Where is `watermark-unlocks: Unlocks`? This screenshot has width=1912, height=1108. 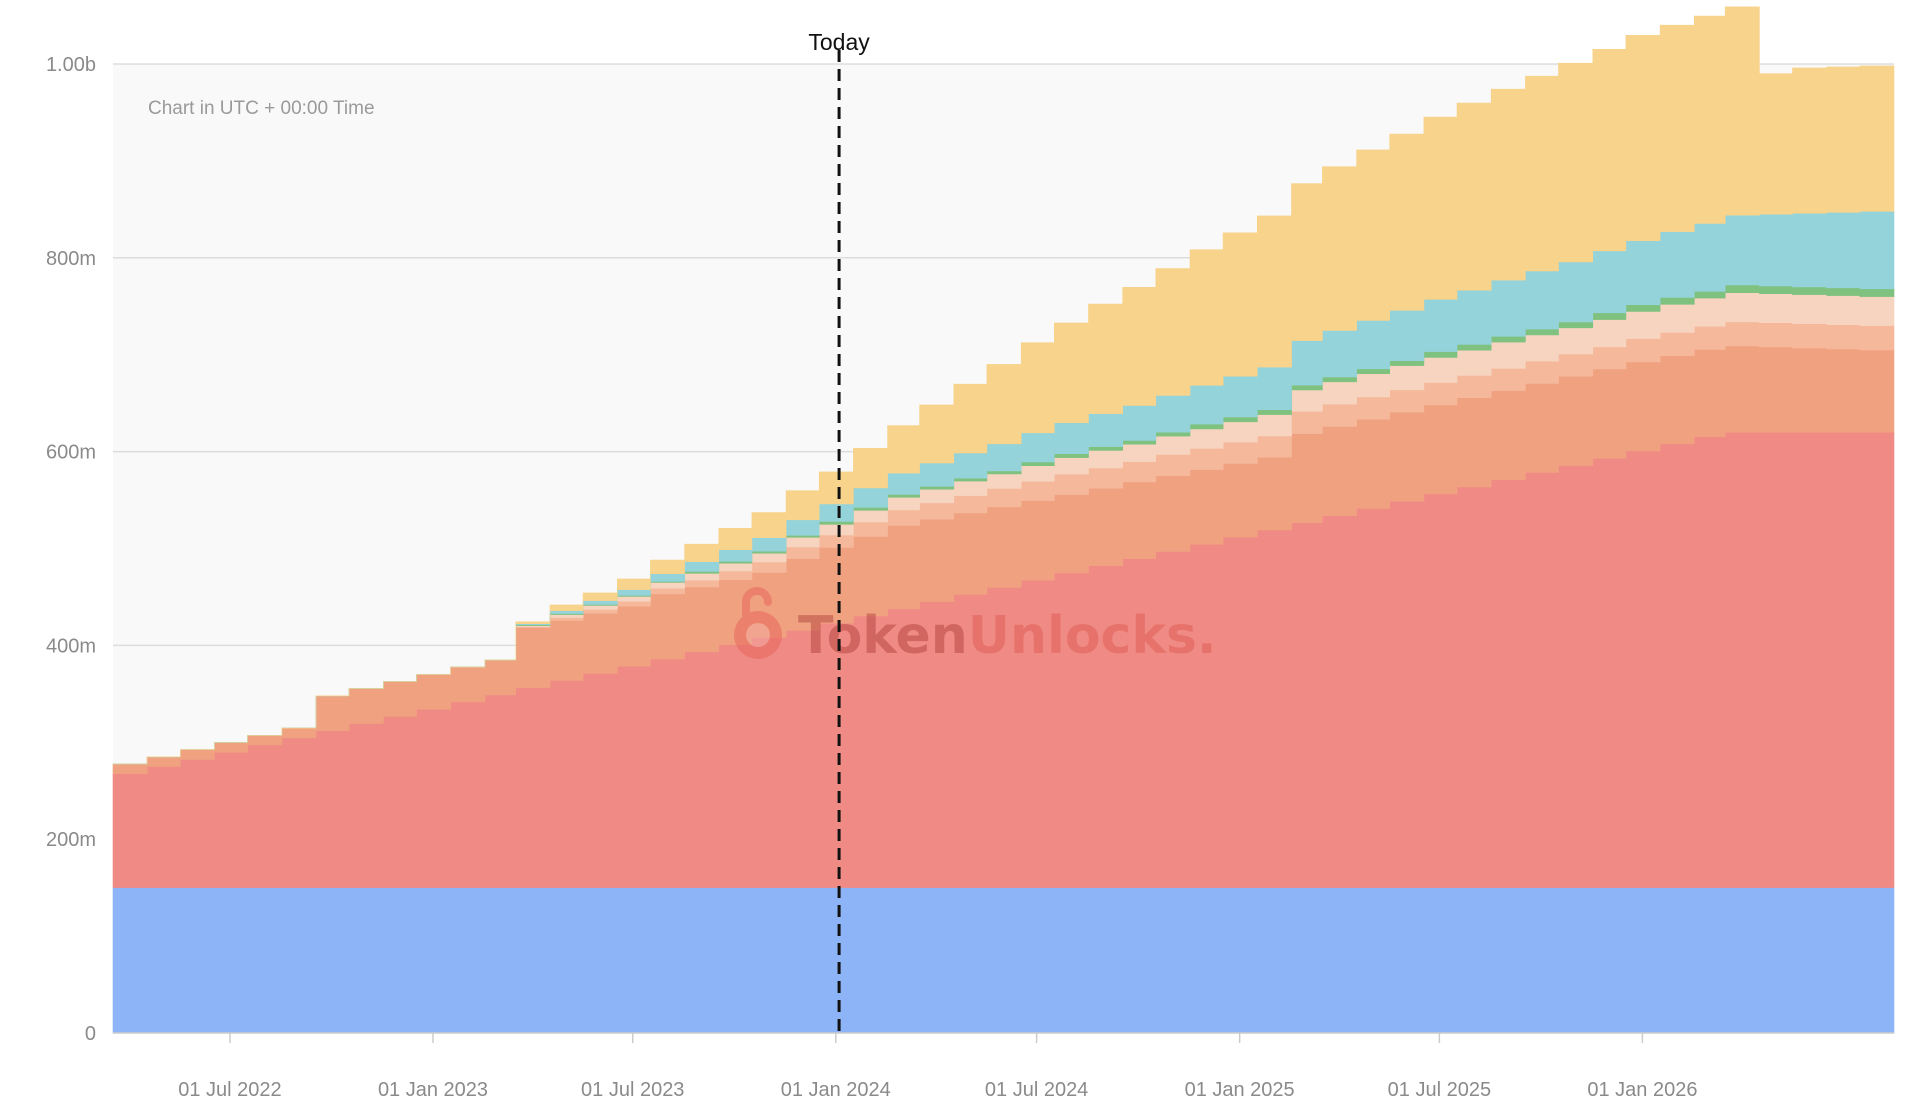
watermark-unlocks: Unlocks is located at coordinates (1082, 636).